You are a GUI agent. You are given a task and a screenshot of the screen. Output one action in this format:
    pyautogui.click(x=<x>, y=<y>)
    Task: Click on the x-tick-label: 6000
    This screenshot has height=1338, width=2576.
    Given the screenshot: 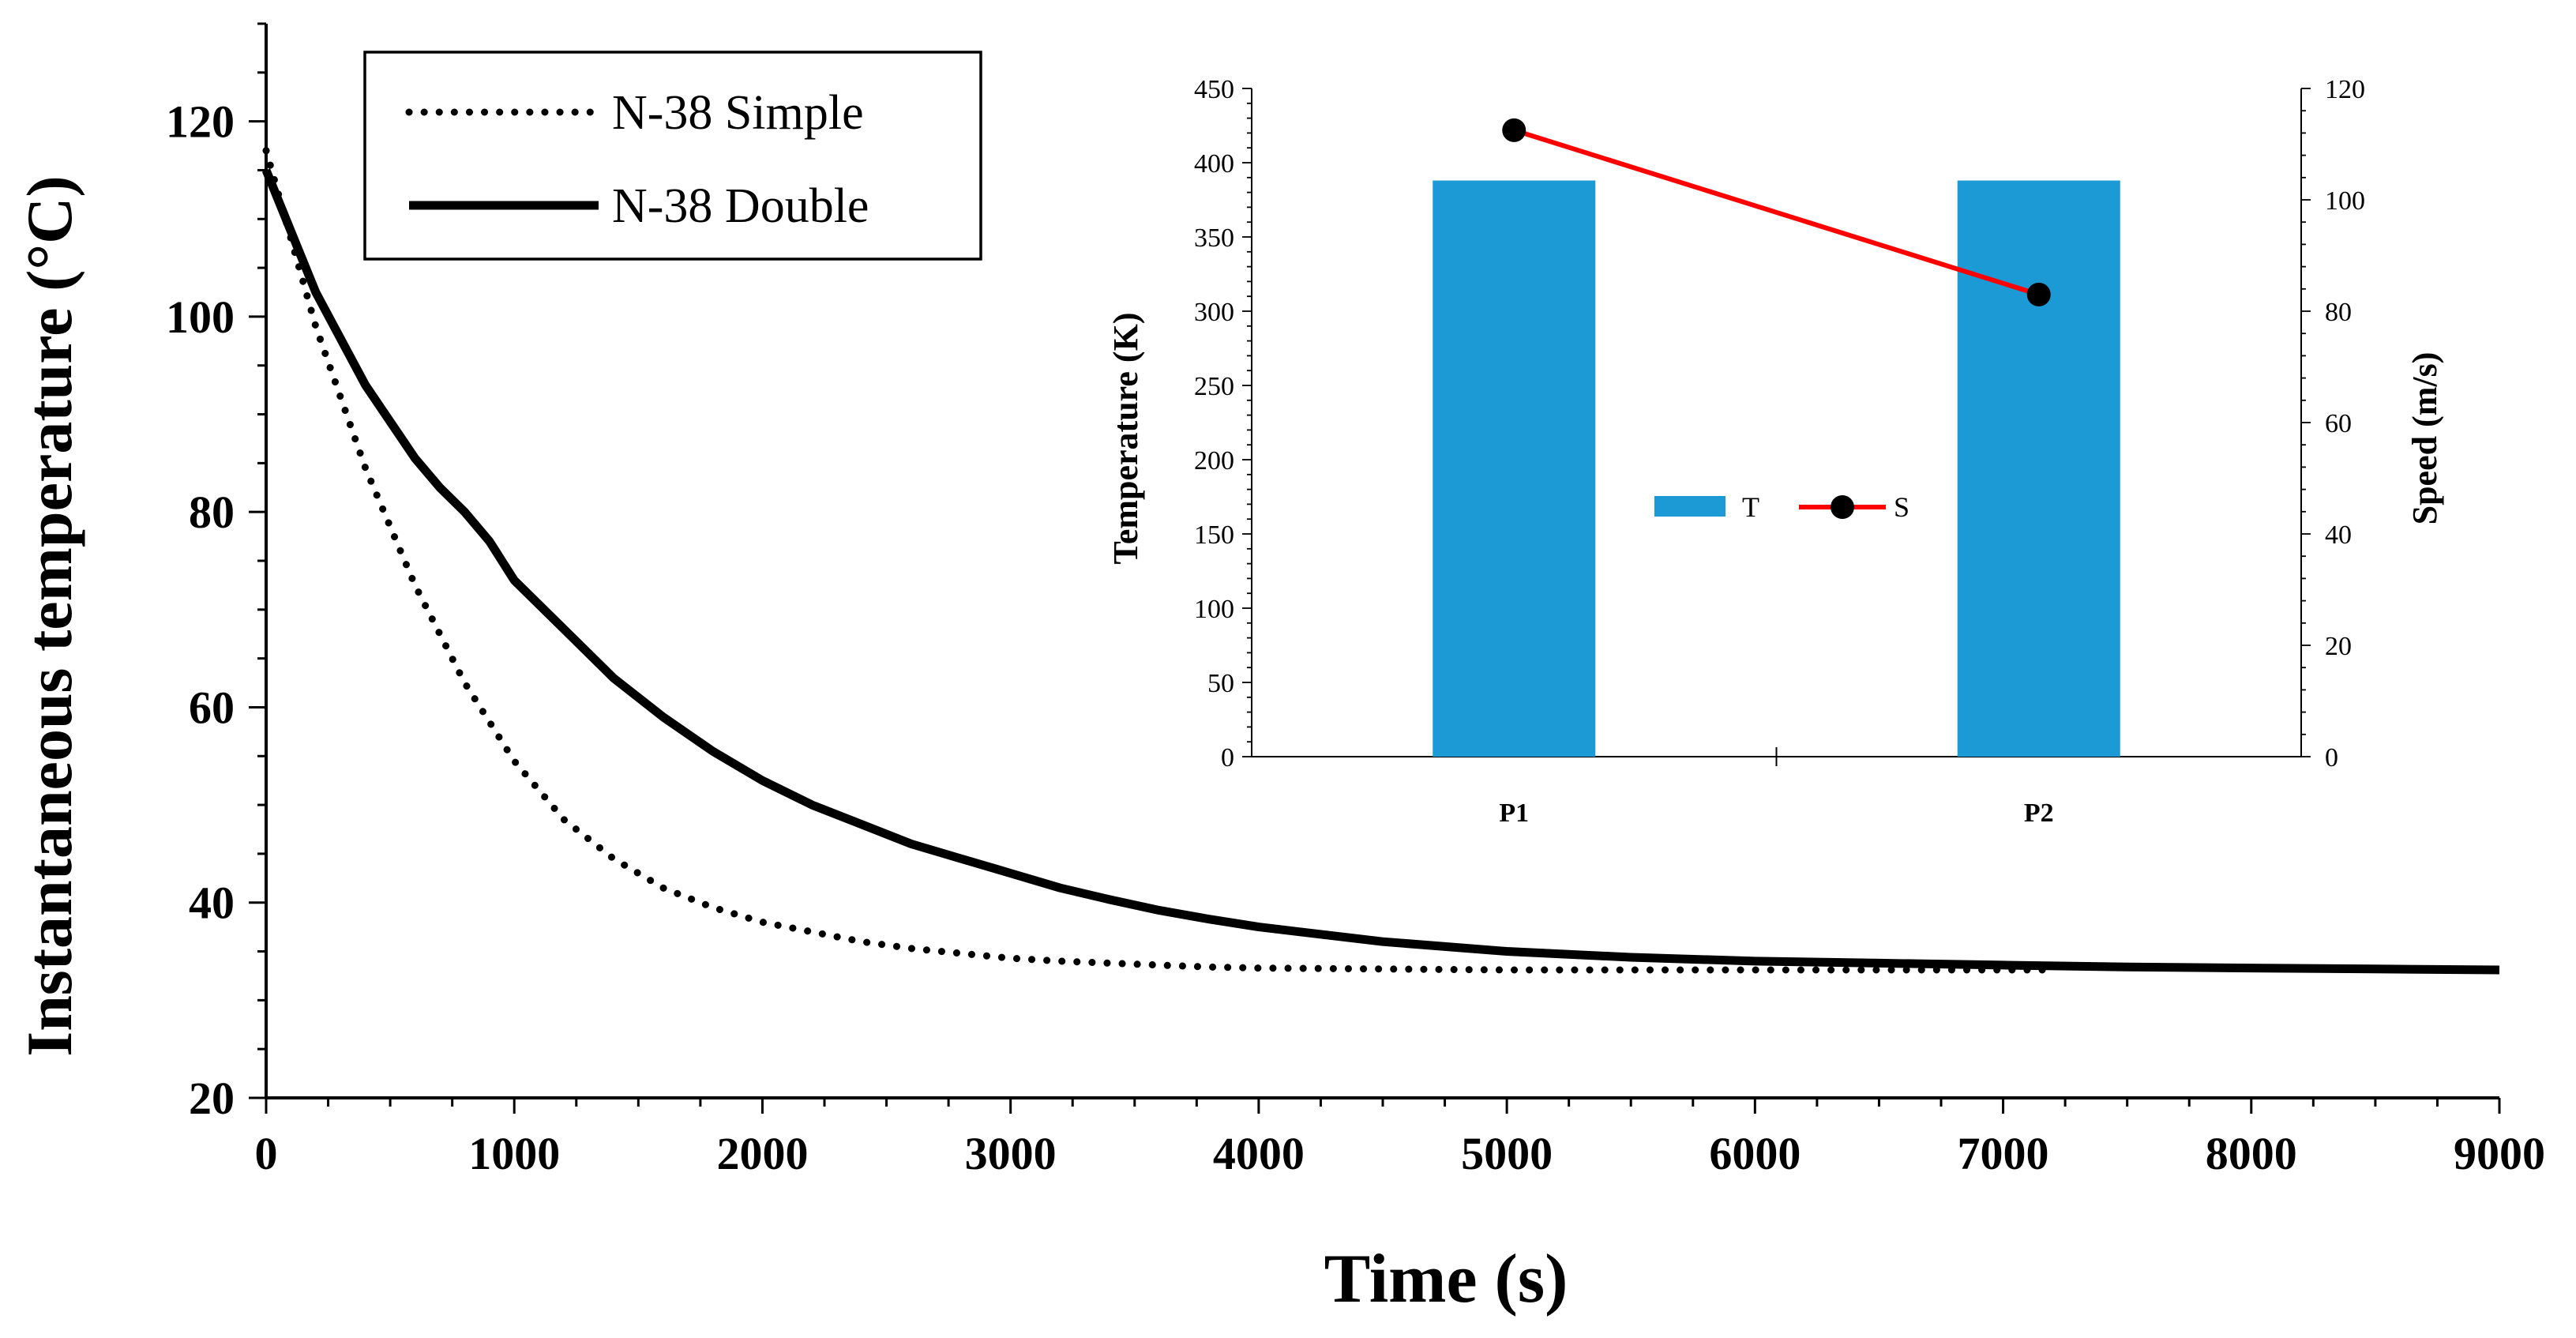 What is the action you would take?
    pyautogui.click(x=1755, y=1153)
    